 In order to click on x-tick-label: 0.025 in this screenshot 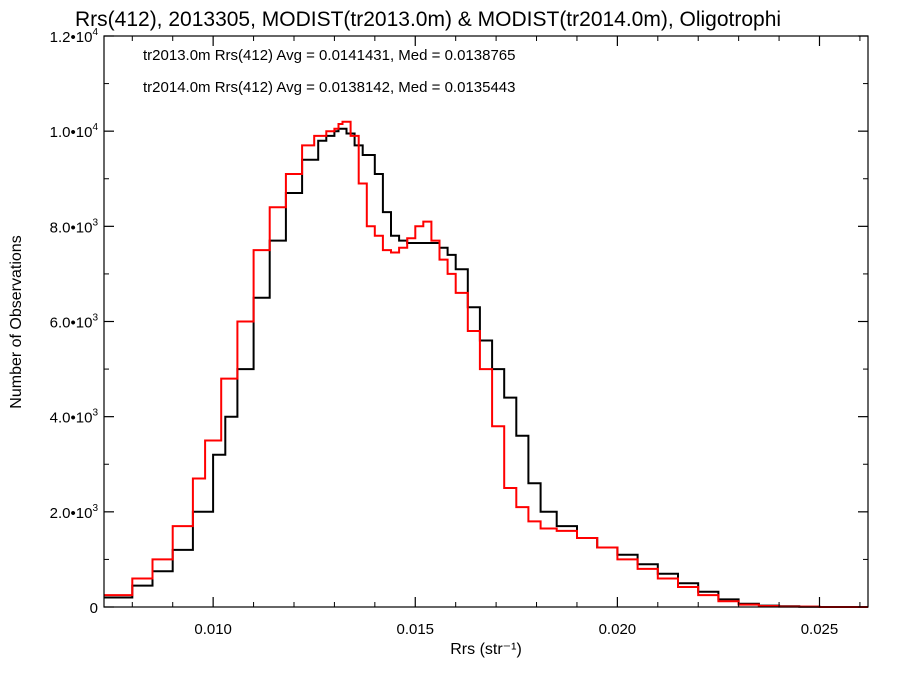, I will do `click(820, 629)`.